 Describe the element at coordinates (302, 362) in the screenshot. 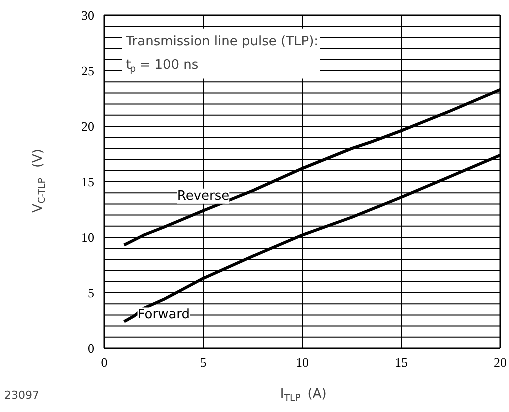

I see `x-tick-label: 10` at that location.